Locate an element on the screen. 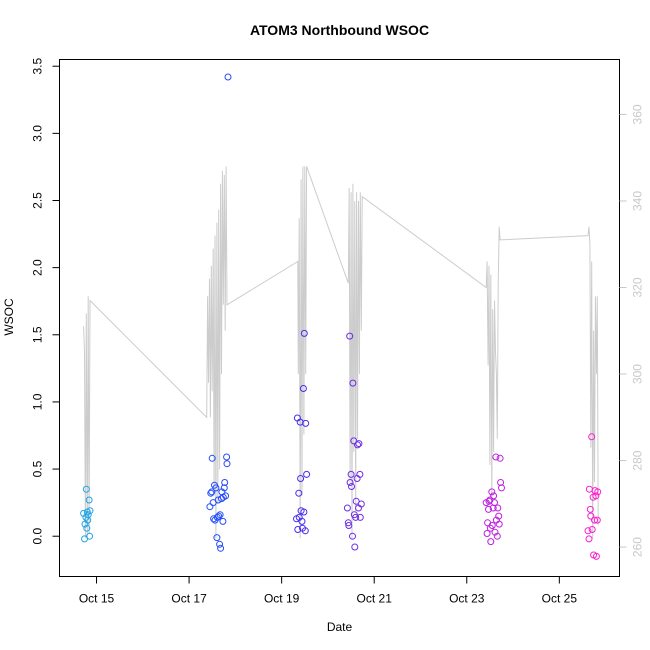 Image resolution: width=650 pixels, height=650 pixels. x-axis-label: Date is located at coordinates (340, 627).